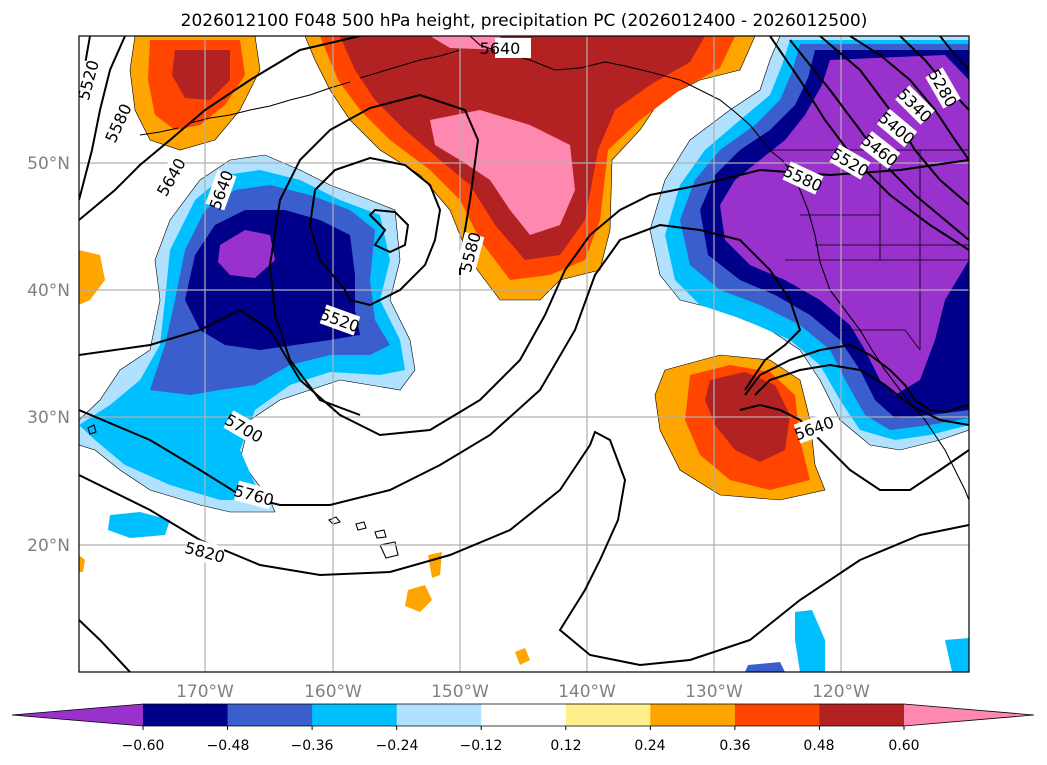  What do you see at coordinates (205, 692) in the screenshot?
I see `lon-label: 170°W` at bounding box center [205, 692].